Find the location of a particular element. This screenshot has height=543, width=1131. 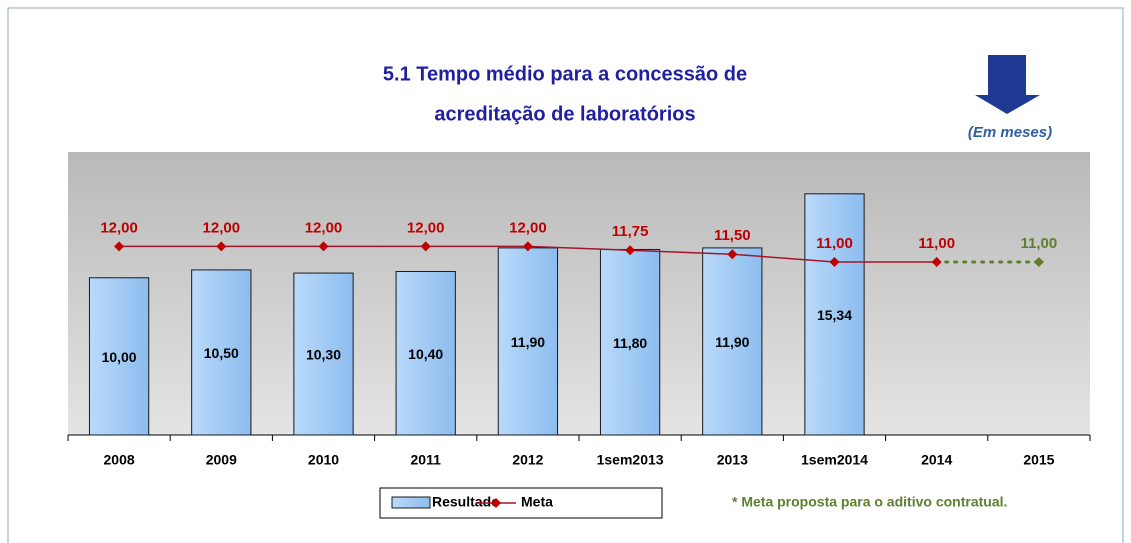

legend-label: Meta is located at coordinates (537, 502).